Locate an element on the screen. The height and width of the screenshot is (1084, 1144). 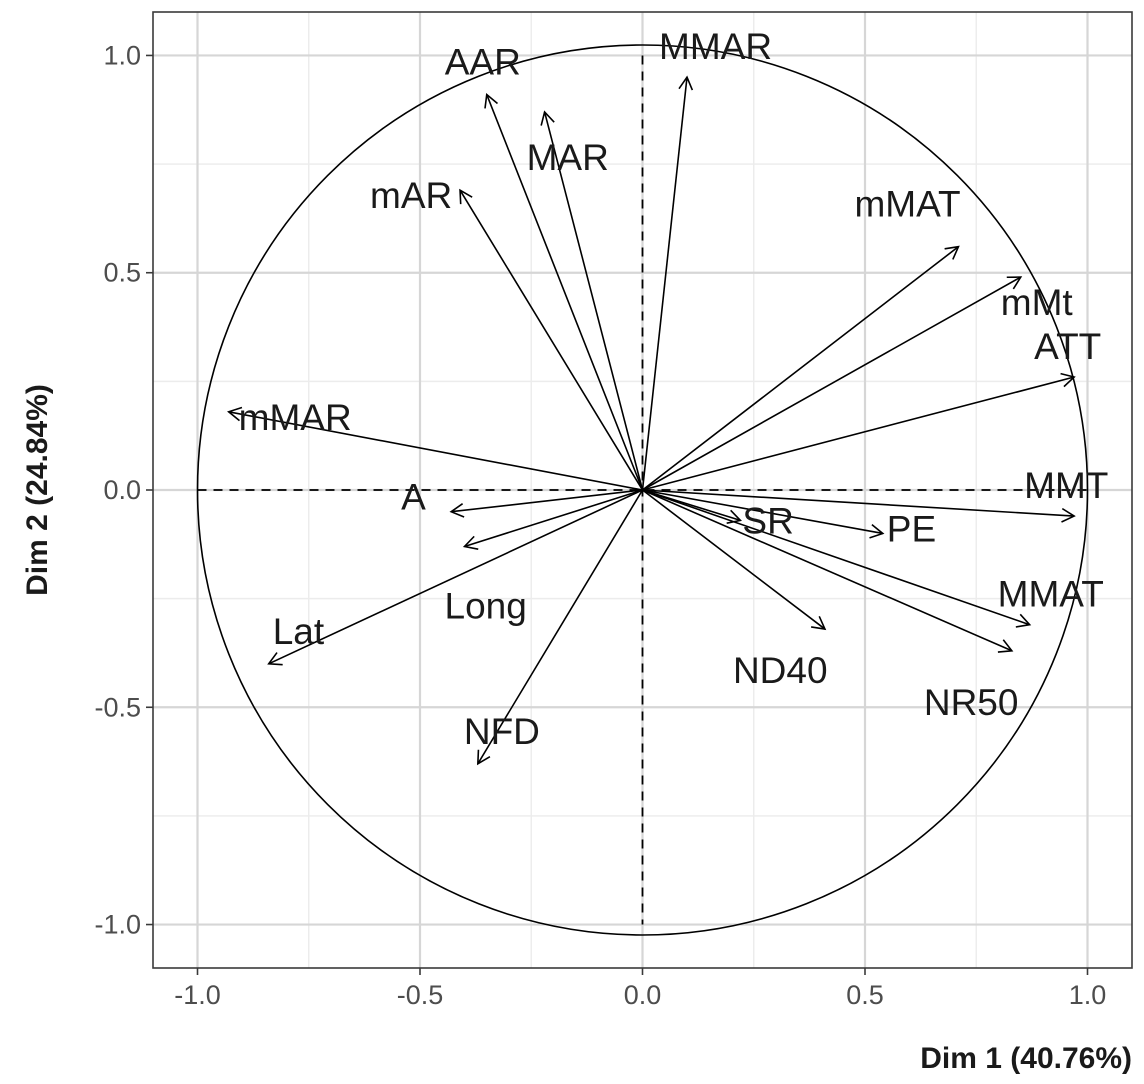
arrow-nr50 is located at coordinates (827, 570).